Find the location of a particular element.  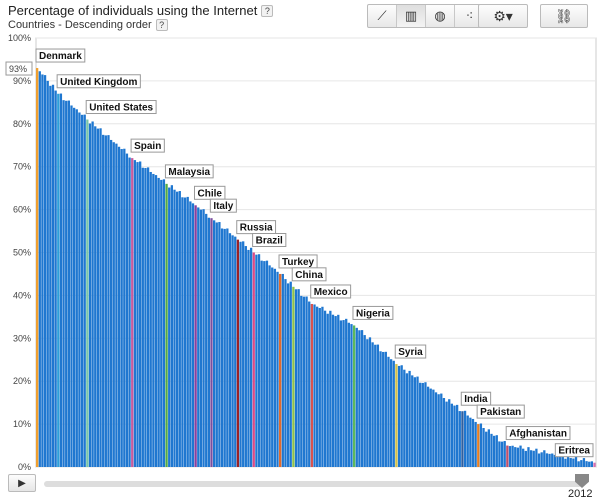

globe-icon: ◍ is located at coordinates (440, 16).